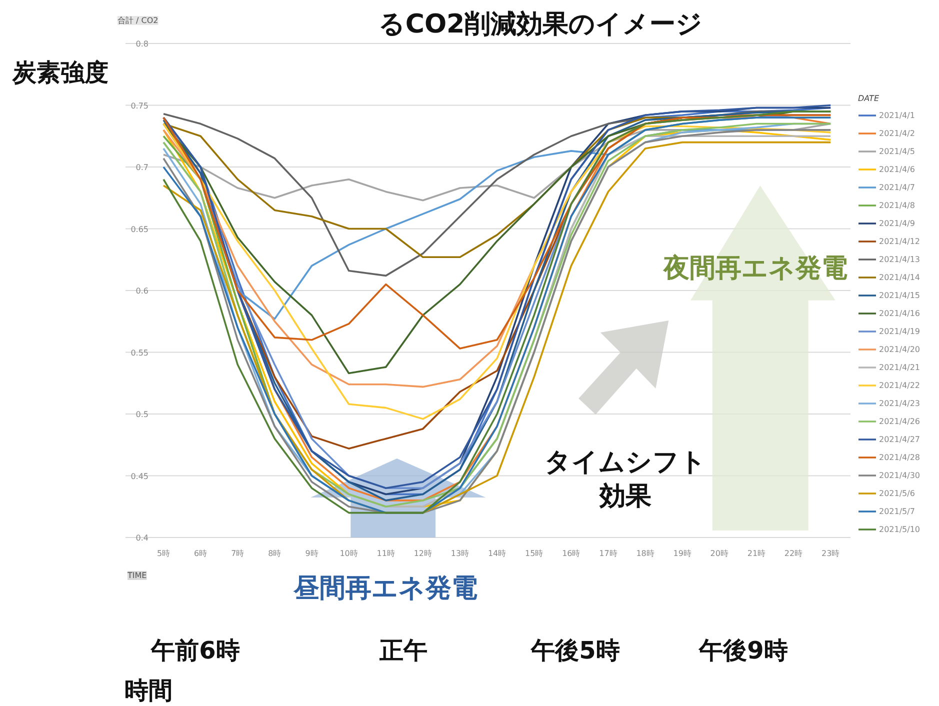 The height and width of the screenshot is (706, 939). Describe the element at coordinates (899, 458) in the screenshot. I see `legend-label: 2021/4/28` at that location.